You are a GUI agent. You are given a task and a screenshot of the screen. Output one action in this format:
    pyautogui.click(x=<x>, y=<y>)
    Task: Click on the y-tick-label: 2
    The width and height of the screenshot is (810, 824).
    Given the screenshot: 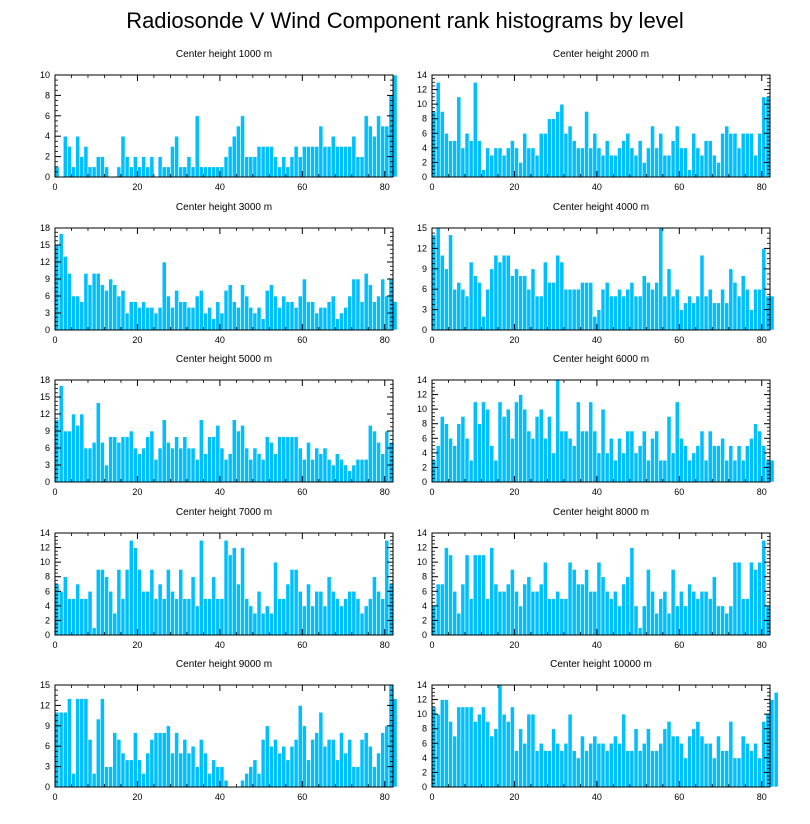 What is the action you would take?
    pyautogui.click(x=47, y=620)
    